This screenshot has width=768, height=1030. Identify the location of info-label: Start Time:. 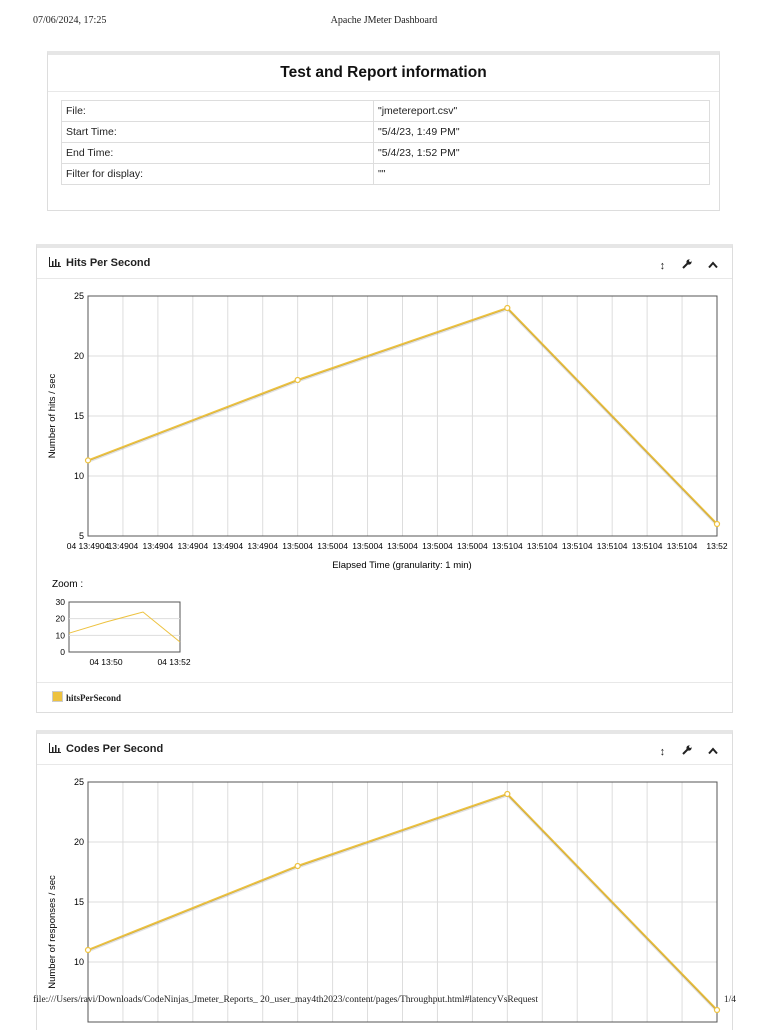
(217, 132).